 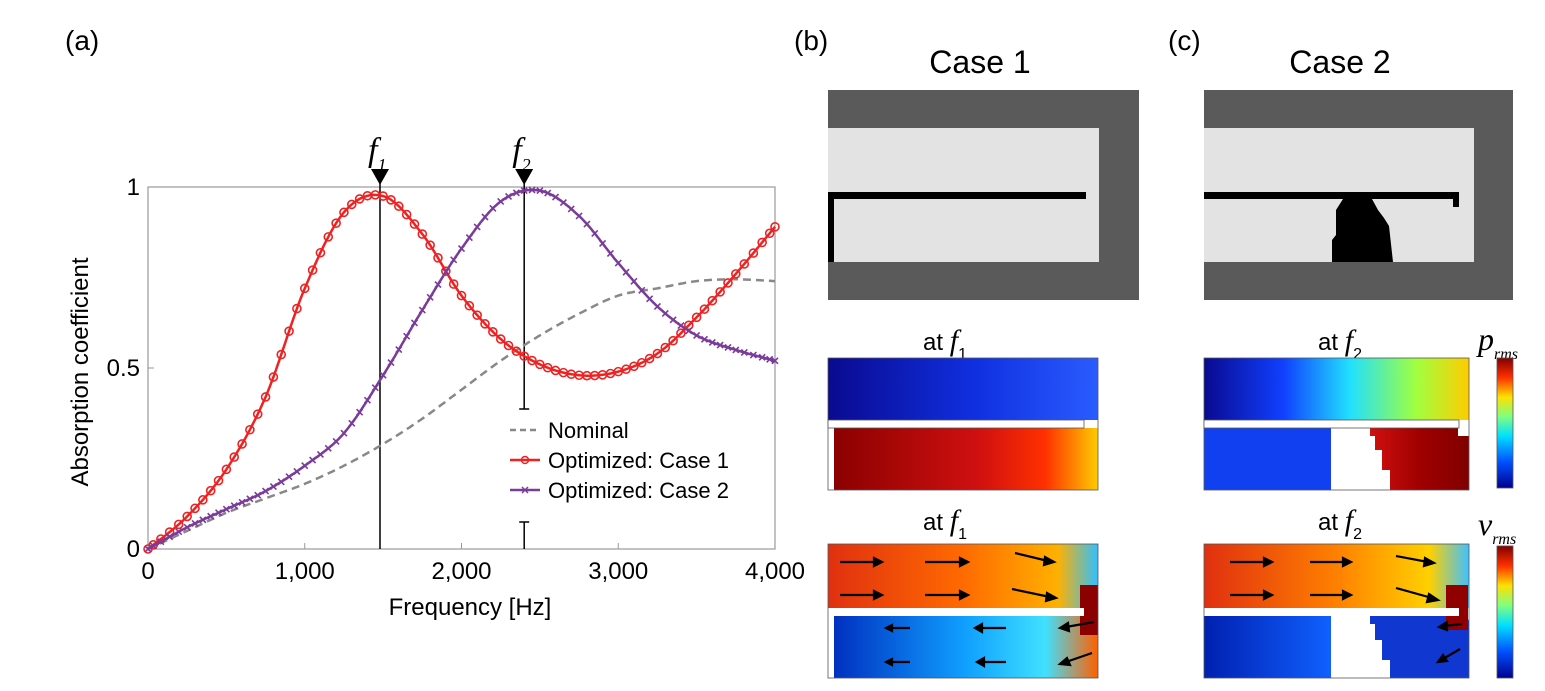 I want to click on case2-pressure-field: at f2, so click(x=1336, y=407).